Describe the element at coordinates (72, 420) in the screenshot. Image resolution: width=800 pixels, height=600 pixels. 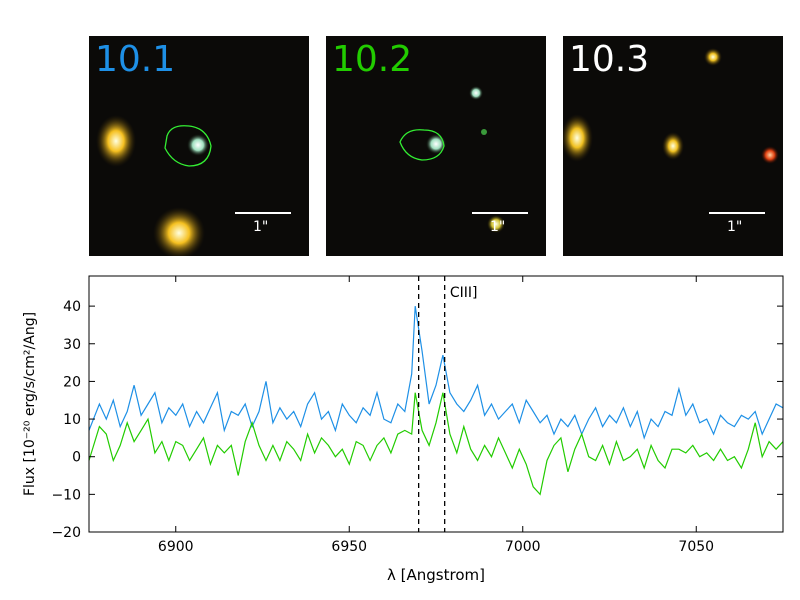
I see `y-tick-label: 10` at that location.